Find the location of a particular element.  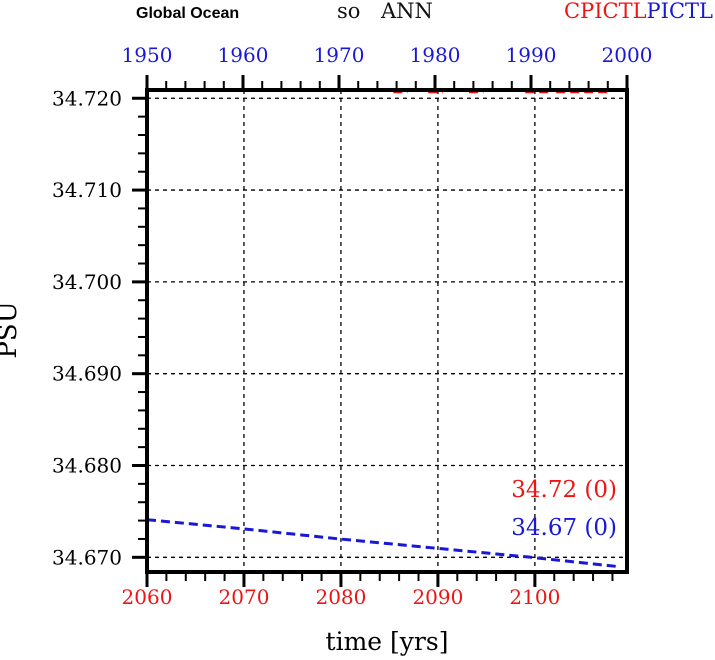

figure-run-labels: CPICTLPICTL is located at coordinates (638, 11).